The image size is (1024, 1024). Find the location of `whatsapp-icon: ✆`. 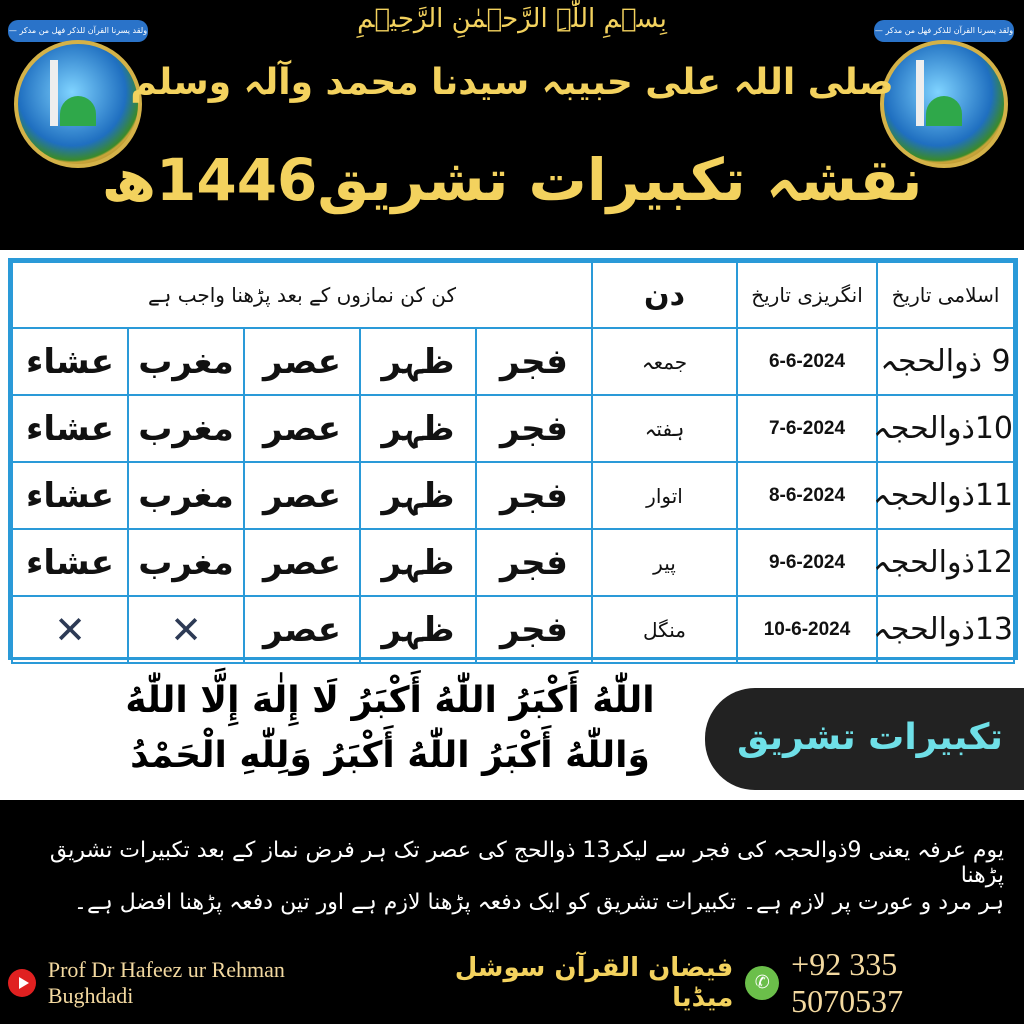

whatsapp-icon: ✆ is located at coordinates (762, 983).